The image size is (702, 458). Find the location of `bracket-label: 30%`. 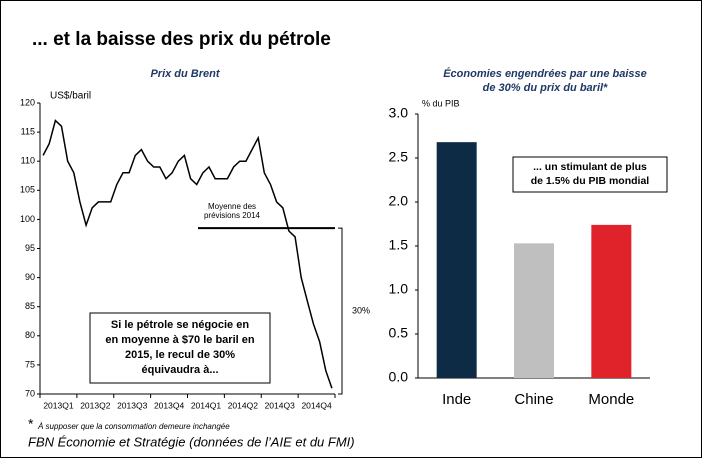

bracket-label: 30% is located at coordinates (361, 310).